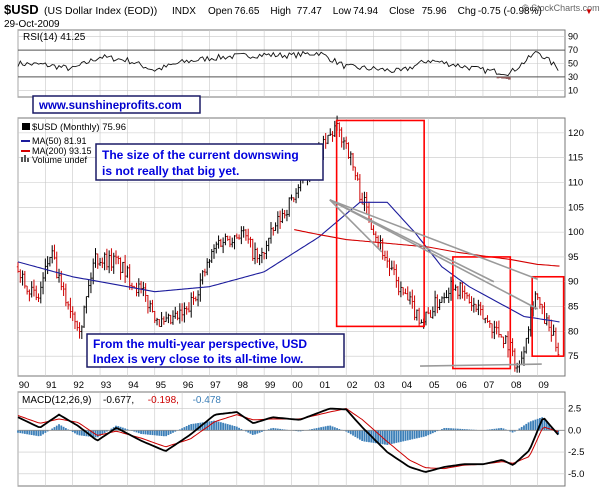 This screenshot has height=500, width=600. What do you see at coordinates (116, 104) in the screenshot?
I see `website-box: www.sunshineprofits.com` at bounding box center [116, 104].